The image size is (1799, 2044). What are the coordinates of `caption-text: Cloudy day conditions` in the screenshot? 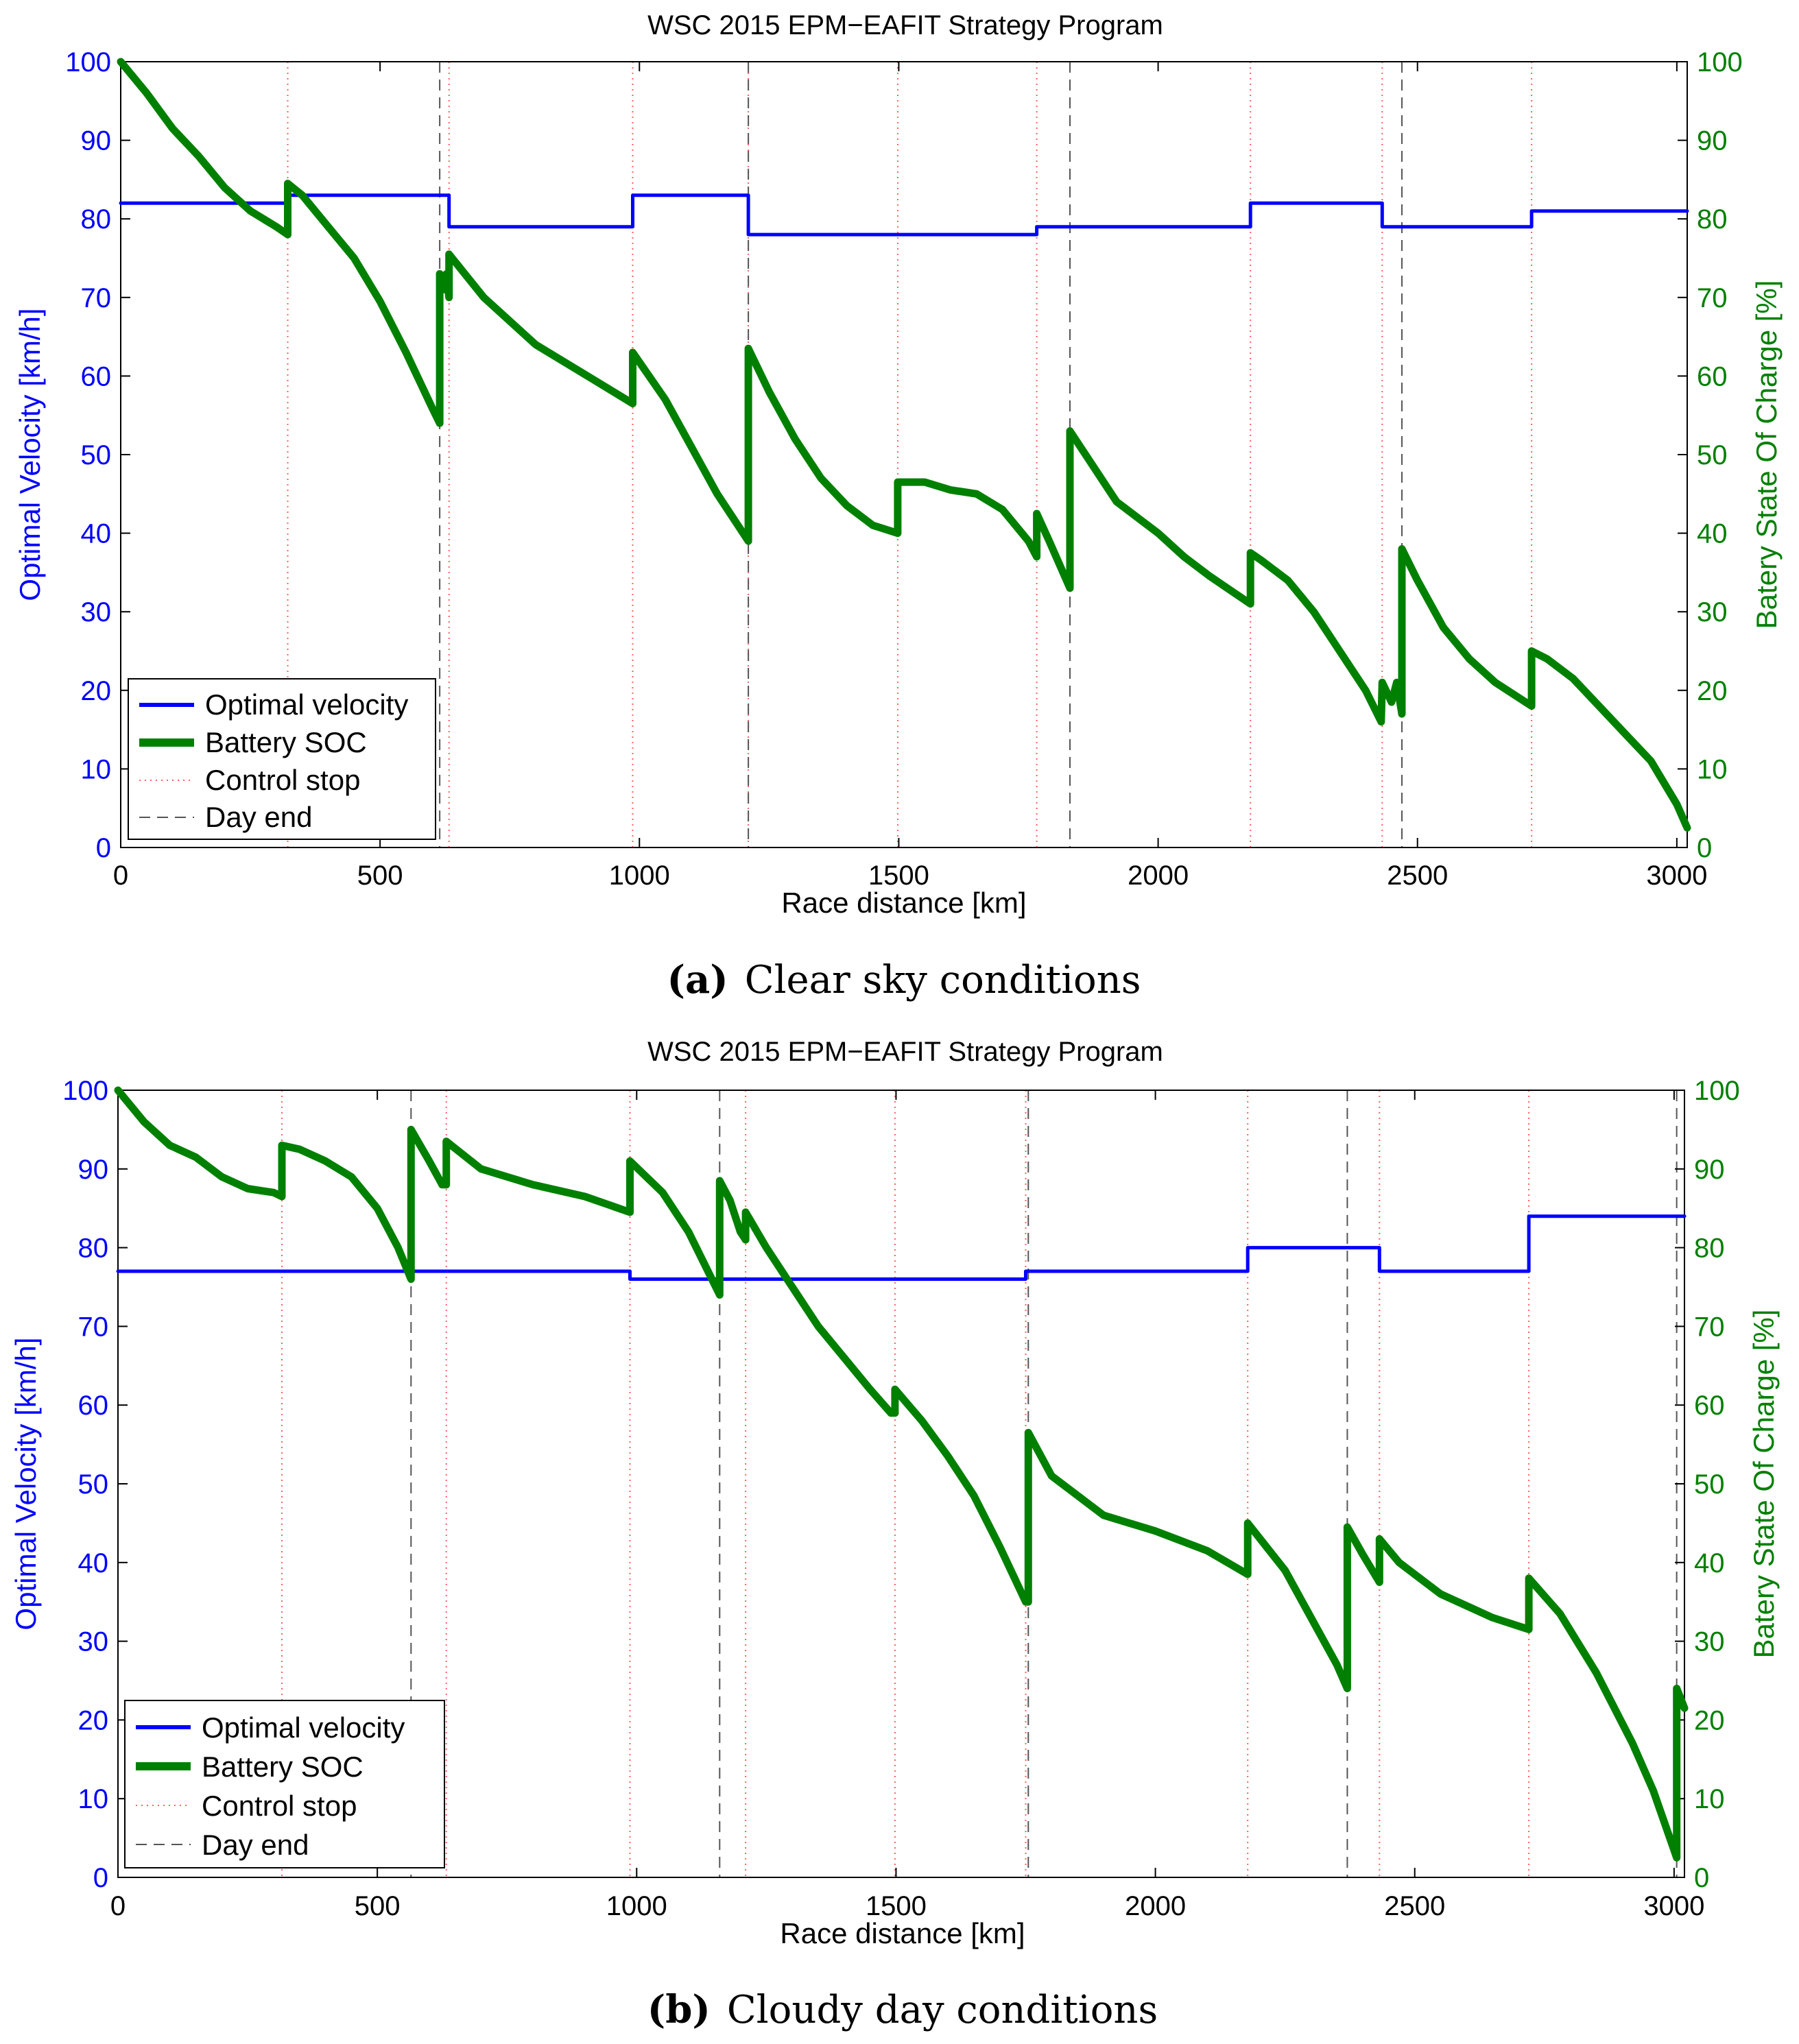 It's located at (942, 2010).